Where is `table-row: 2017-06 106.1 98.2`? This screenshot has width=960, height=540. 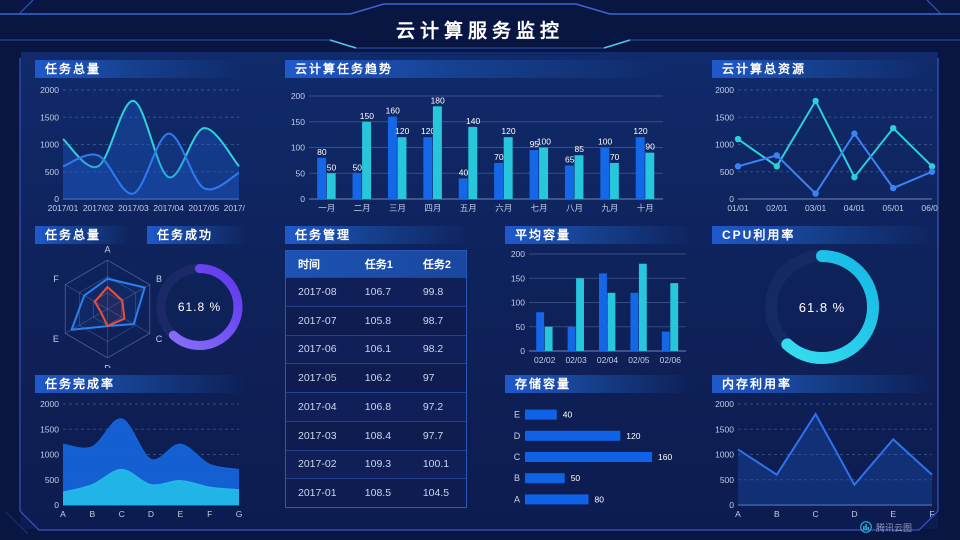 table-row: 2017-06 106.1 98.2 is located at coordinates (376, 349).